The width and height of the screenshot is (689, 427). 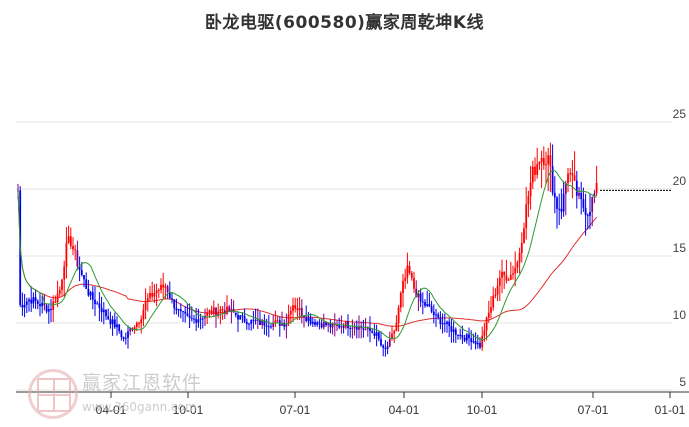 What do you see at coordinates (344, 23) in the screenshot?
I see `chart-title: 卧龙电驱(600580)赢家周乾坤K线` at bounding box center [344, 23].